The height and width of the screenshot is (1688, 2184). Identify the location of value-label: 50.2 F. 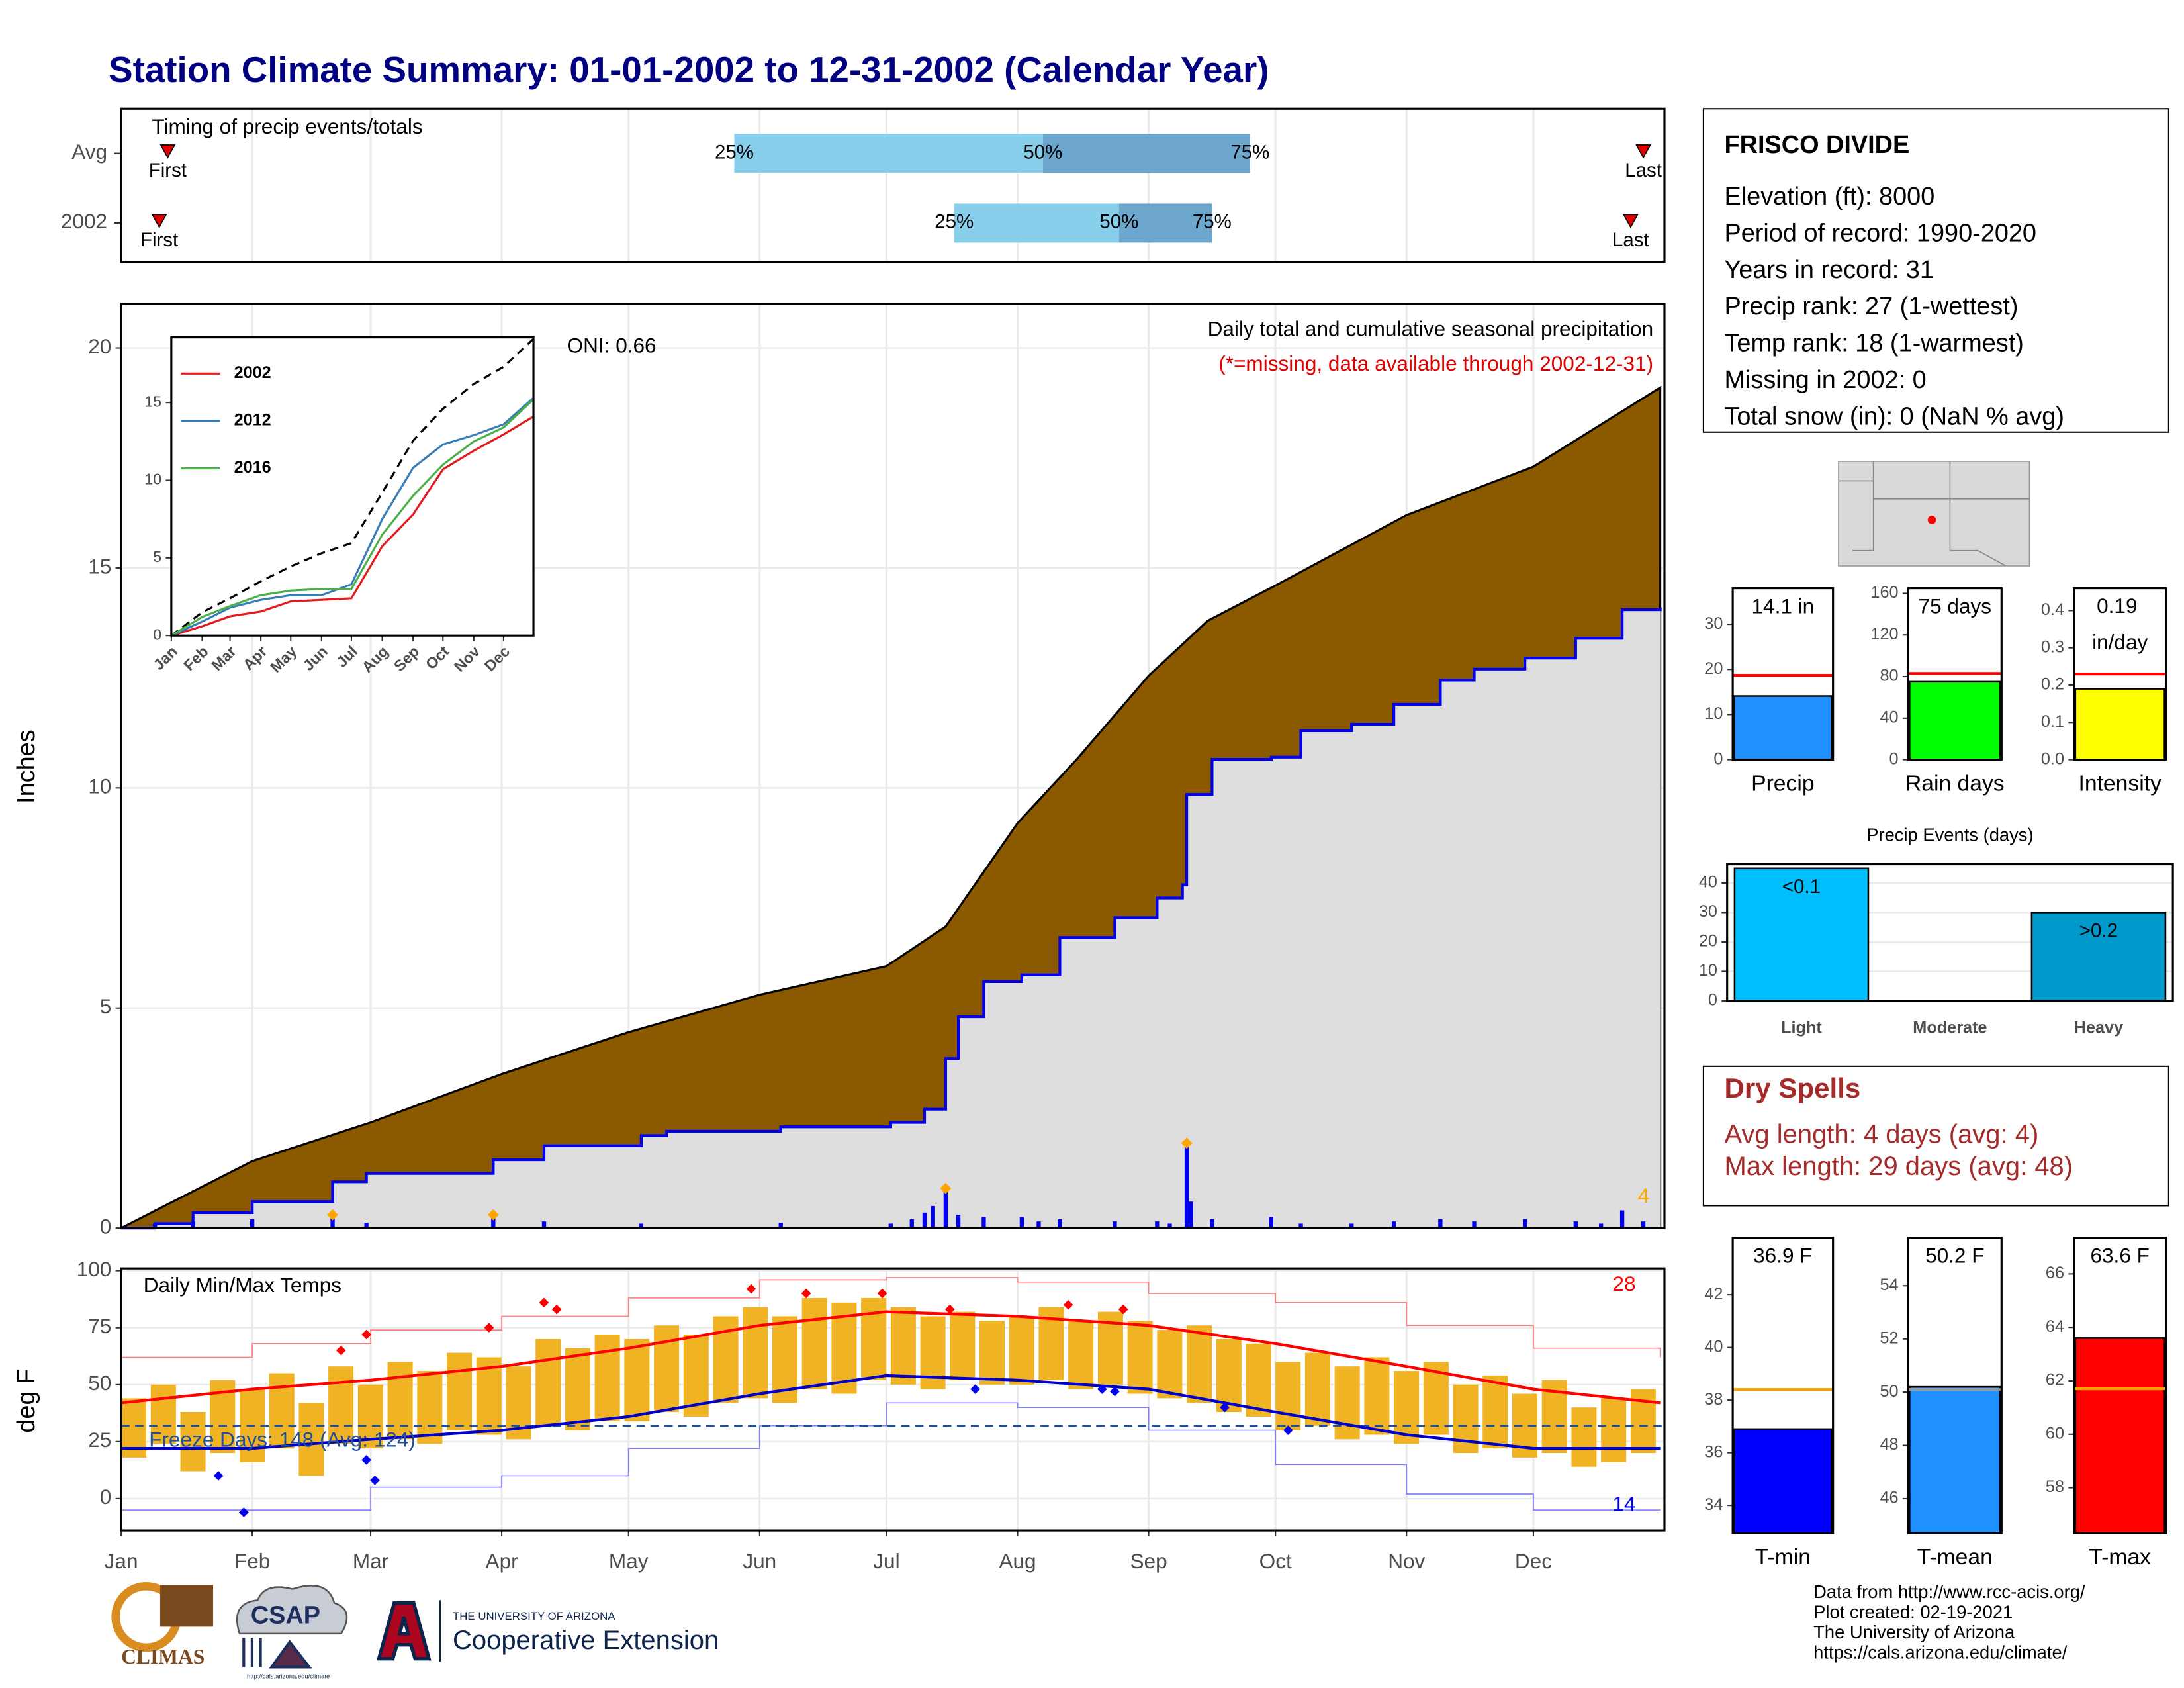
(1954, 1256).